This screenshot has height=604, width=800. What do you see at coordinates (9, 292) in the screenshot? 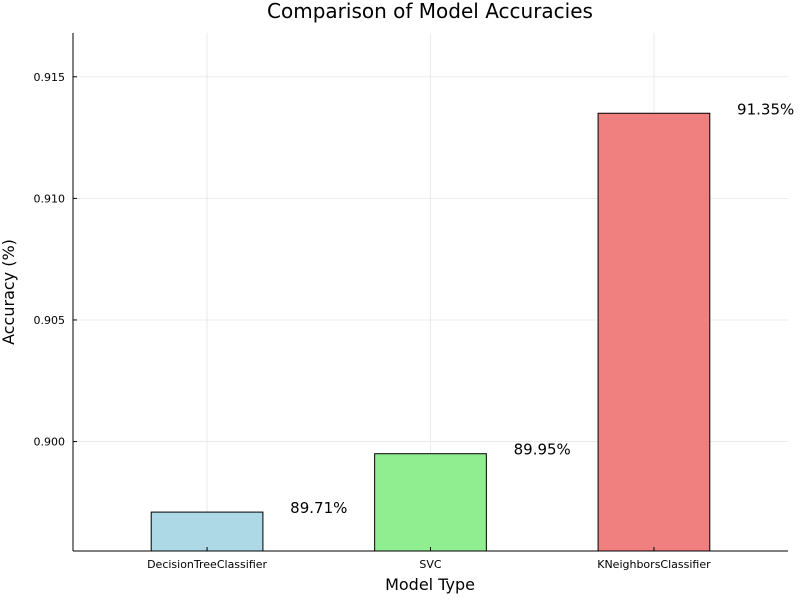
I see `y-axis-label: Accuracy (%)` at bounding box center [9, 292].